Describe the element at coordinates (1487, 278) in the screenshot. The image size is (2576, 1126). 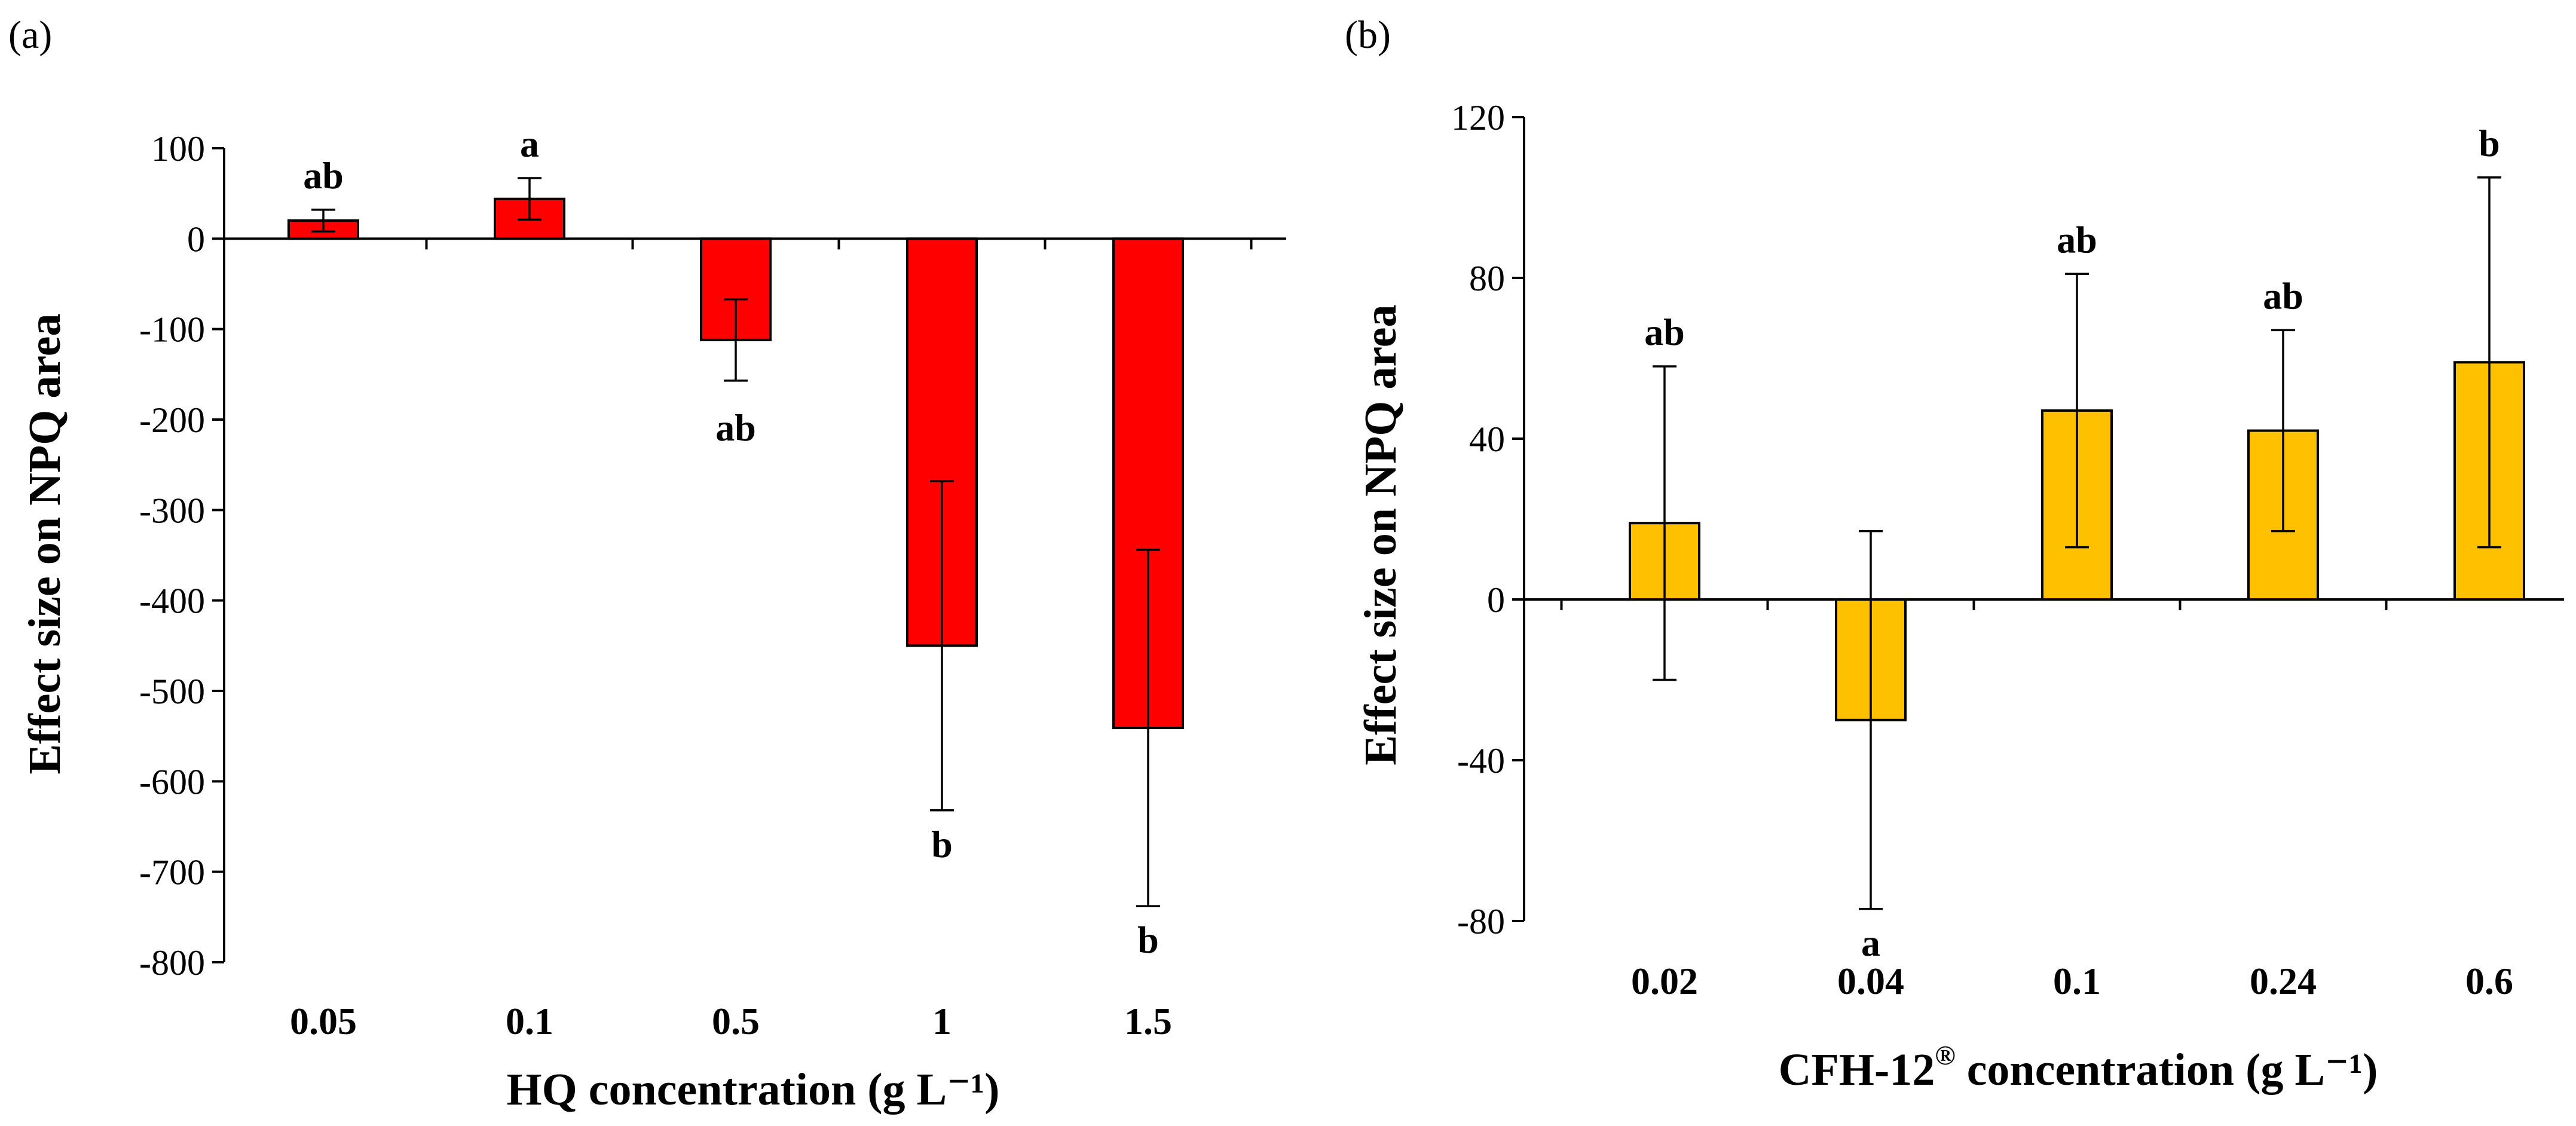
I see `panel-b-y-tick-label: 80` at that location.